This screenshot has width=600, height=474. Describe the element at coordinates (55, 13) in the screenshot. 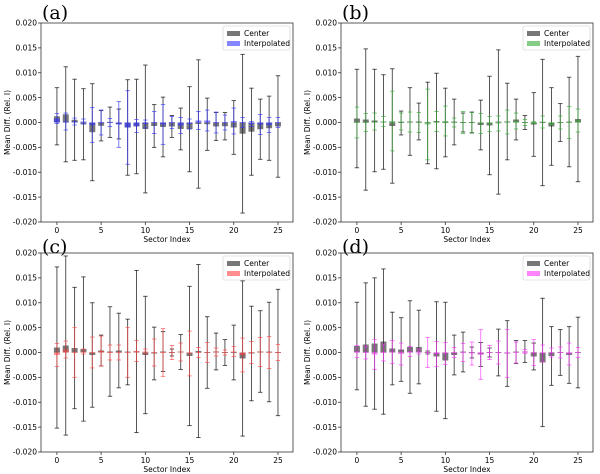

I see `panel-label: (a)` at that location.